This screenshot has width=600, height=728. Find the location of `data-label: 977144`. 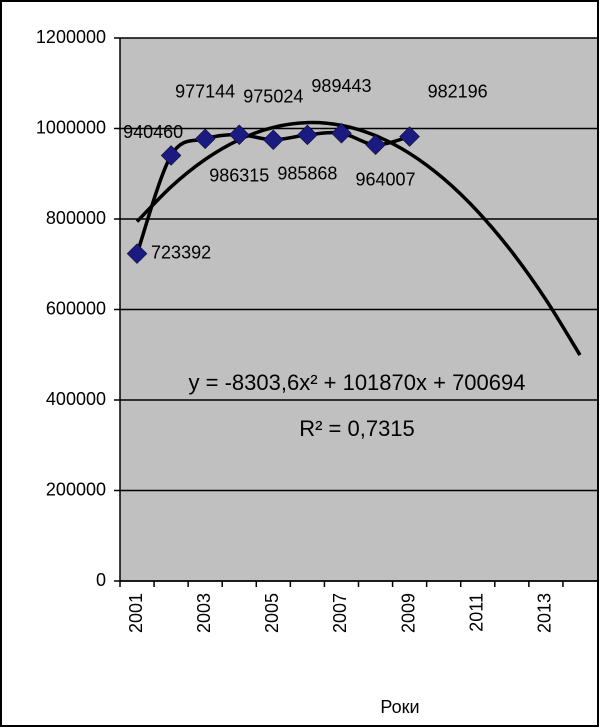

data-label: 977144 is located at coordinates (205, 92).